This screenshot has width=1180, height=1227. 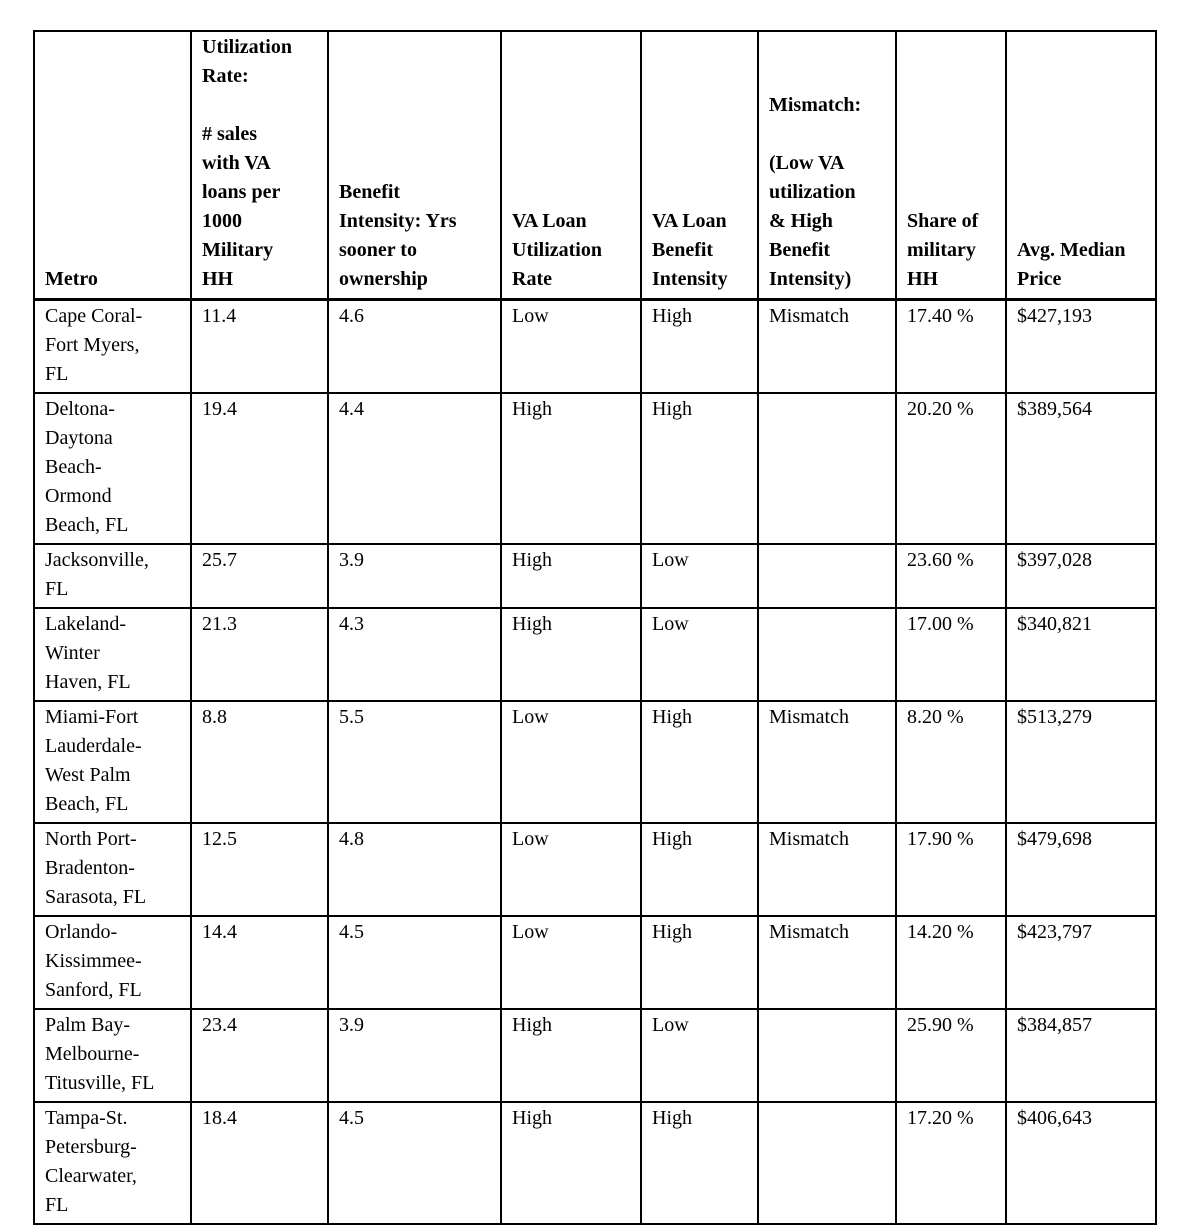 I want to click on header-va-loan-benefit-intensity: VA Loan Benefit Intensity, so click(x=699, y=165).